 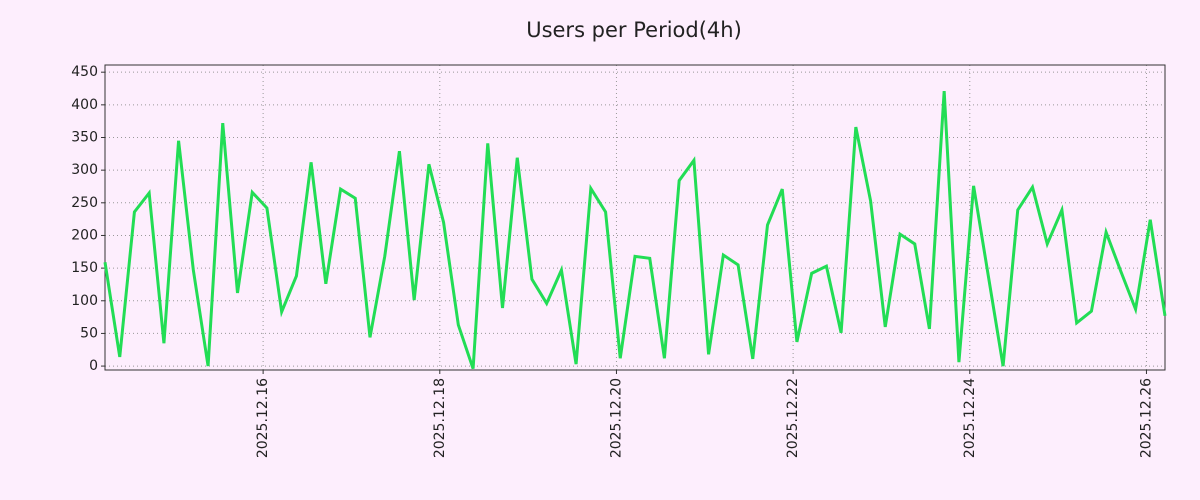 What do you see at coordinates (89, 333) in the screenshot?
I see `y-tick-label: 50` at bounding box center [89, 333].